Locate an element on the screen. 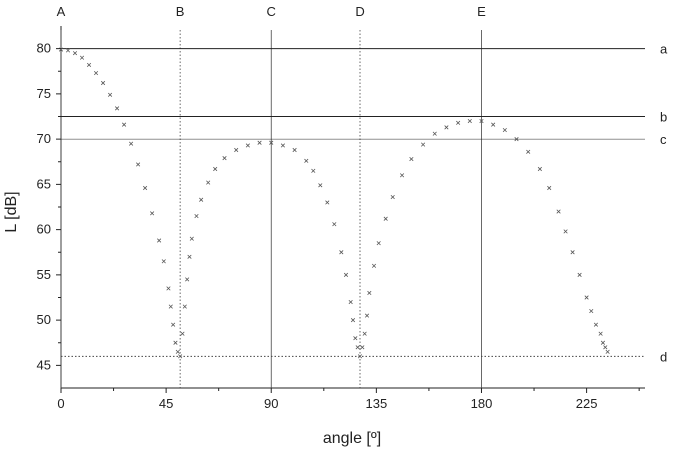  horizontal-line-label-d: d is located at coordinates (663, 356).